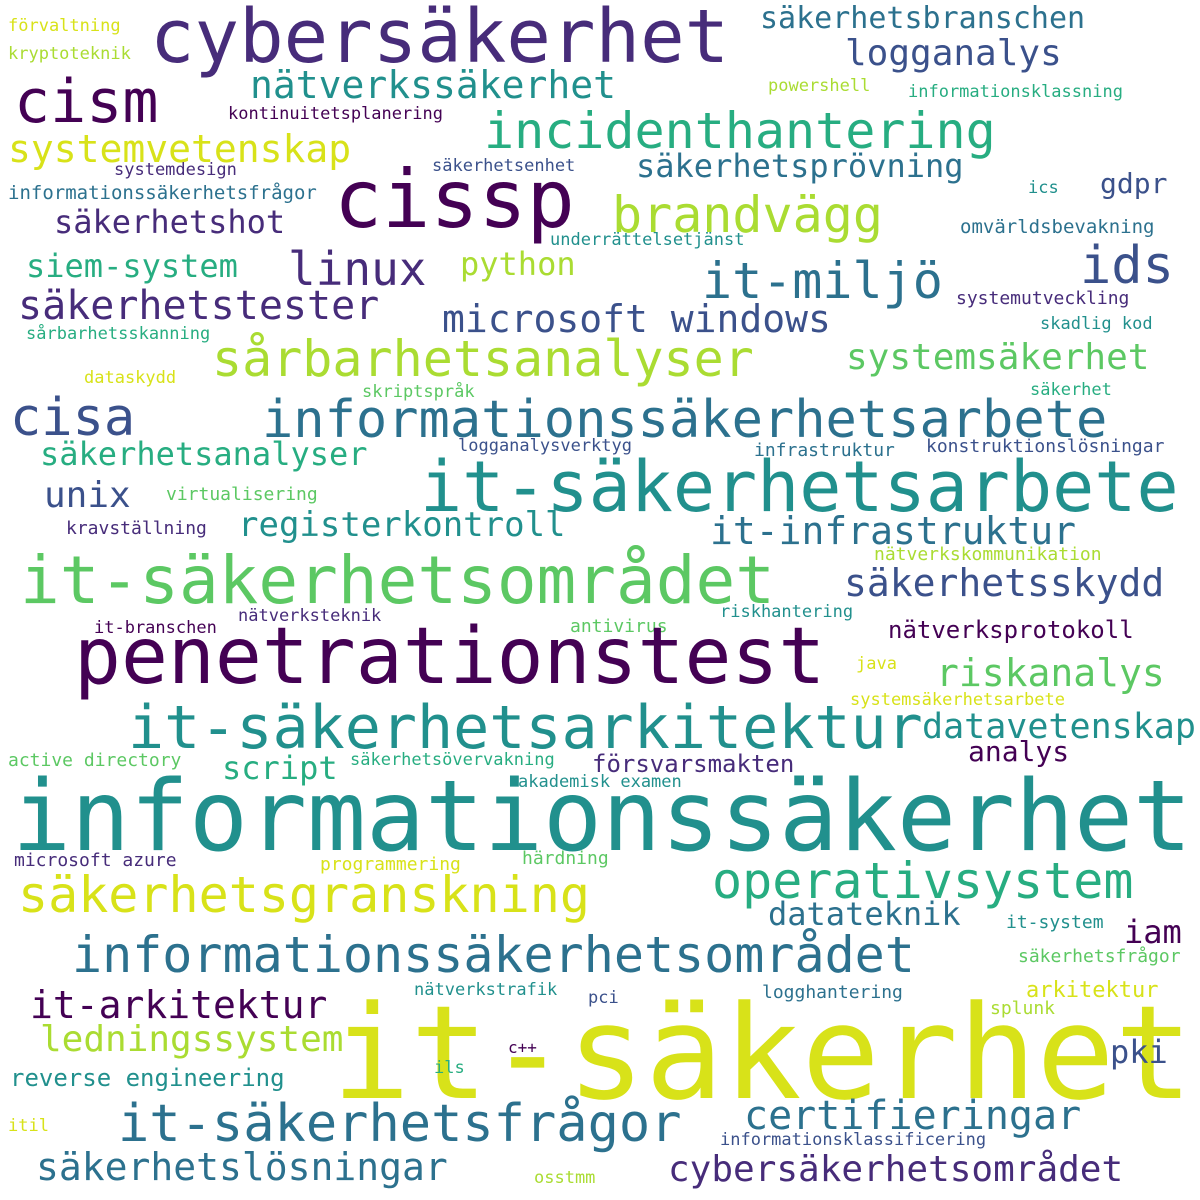 Image resolution: width=1200 pixels, height=1200 pixels. I want to click on word: it-säkerhetsfrågor, so click(400, 1124).